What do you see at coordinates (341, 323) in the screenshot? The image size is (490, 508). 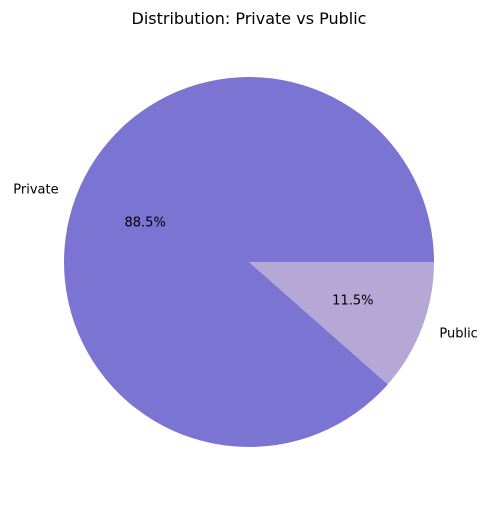 I see `pie-slice-public` at bounding box center [341, 323].